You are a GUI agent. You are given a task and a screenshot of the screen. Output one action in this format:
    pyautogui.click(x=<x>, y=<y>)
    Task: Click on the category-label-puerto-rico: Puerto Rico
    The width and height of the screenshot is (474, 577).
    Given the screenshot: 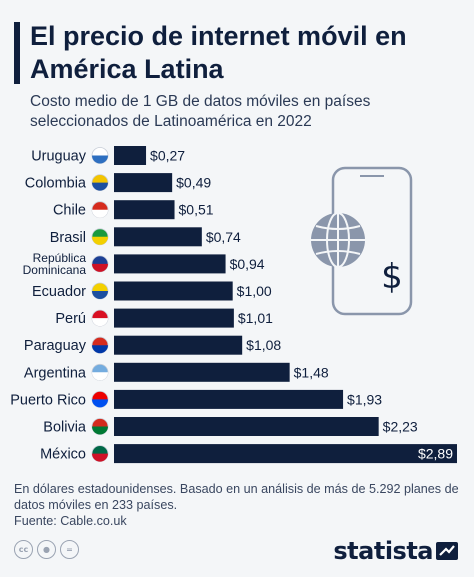 What is the action you would take?
    pyautogui.click(x=48, y=400)
    